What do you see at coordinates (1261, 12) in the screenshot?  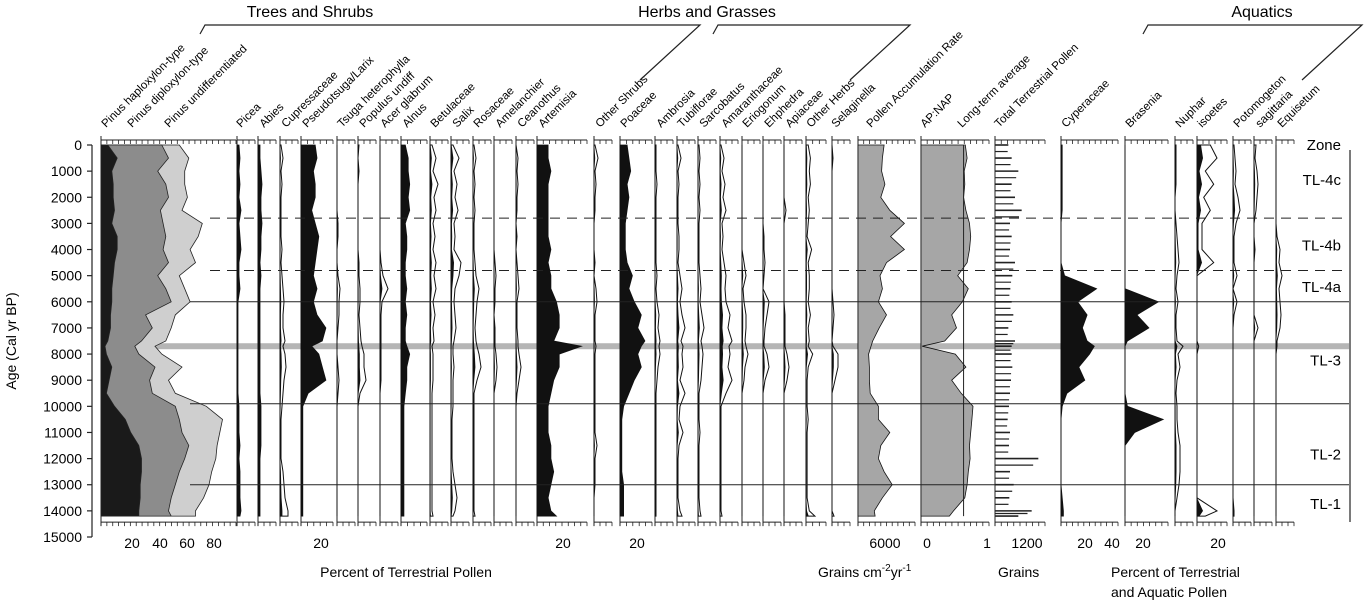 I see `group-title: Aquatics` at bounding box center [1261, 12].